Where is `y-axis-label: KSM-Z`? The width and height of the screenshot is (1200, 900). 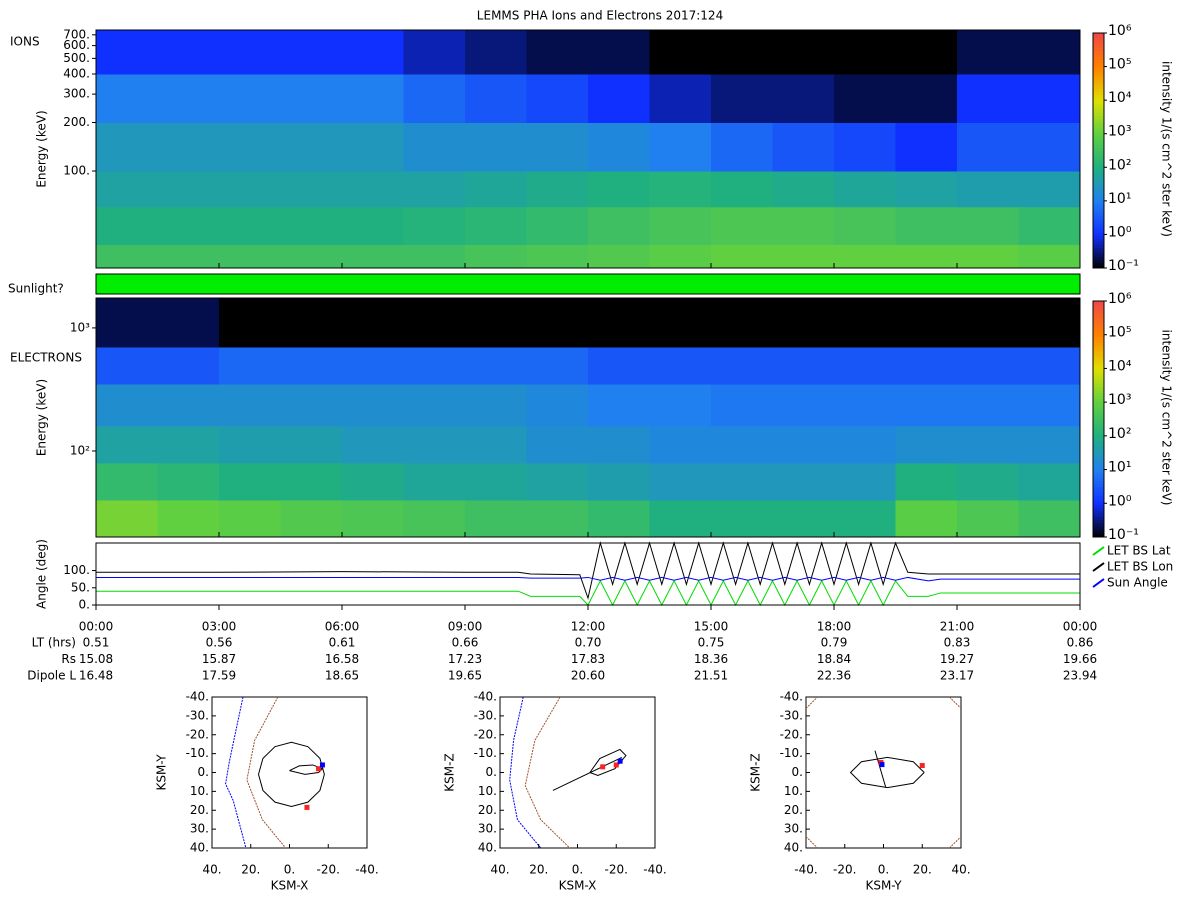 y-axis-label: KSM-Z is located at coordinates (756, 772).